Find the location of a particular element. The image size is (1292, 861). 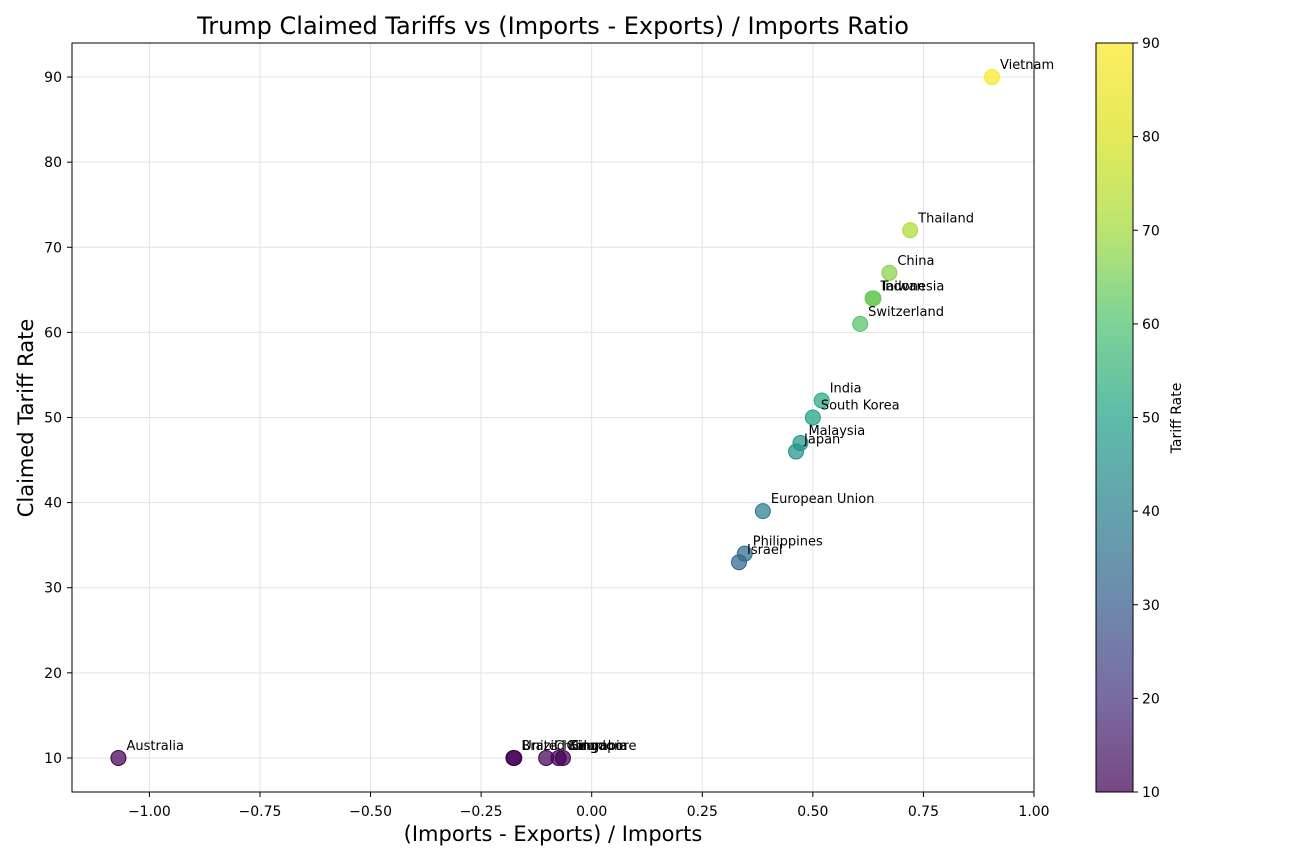

point-label: Japan is located at coordinates (821, 440).